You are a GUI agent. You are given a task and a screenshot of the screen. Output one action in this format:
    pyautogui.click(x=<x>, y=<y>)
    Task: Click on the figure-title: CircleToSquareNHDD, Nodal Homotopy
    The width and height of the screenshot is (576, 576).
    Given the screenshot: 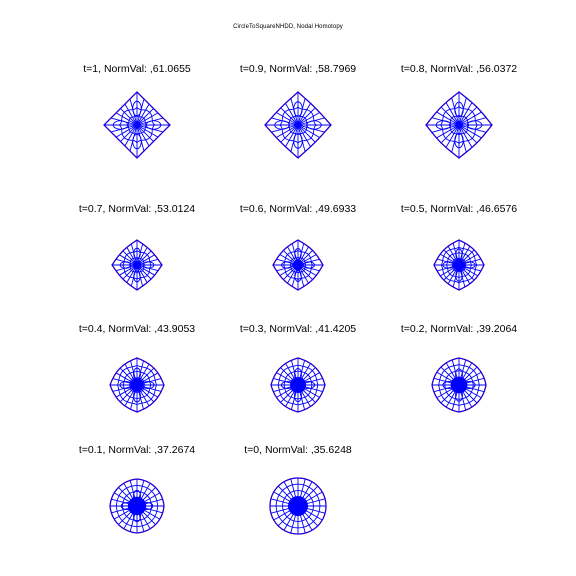 What is the action you would take?
    pyautogui.click(x=288, y=27)
    